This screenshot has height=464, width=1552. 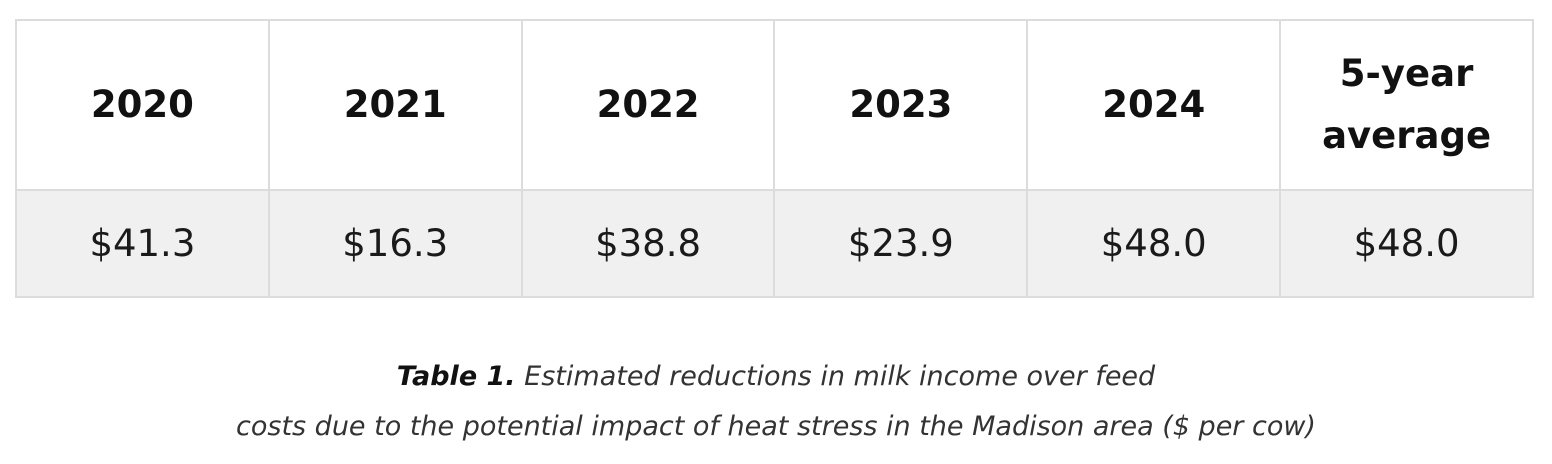 I want to click on header-cell: 5-year average, so click(x=1406, y=105).